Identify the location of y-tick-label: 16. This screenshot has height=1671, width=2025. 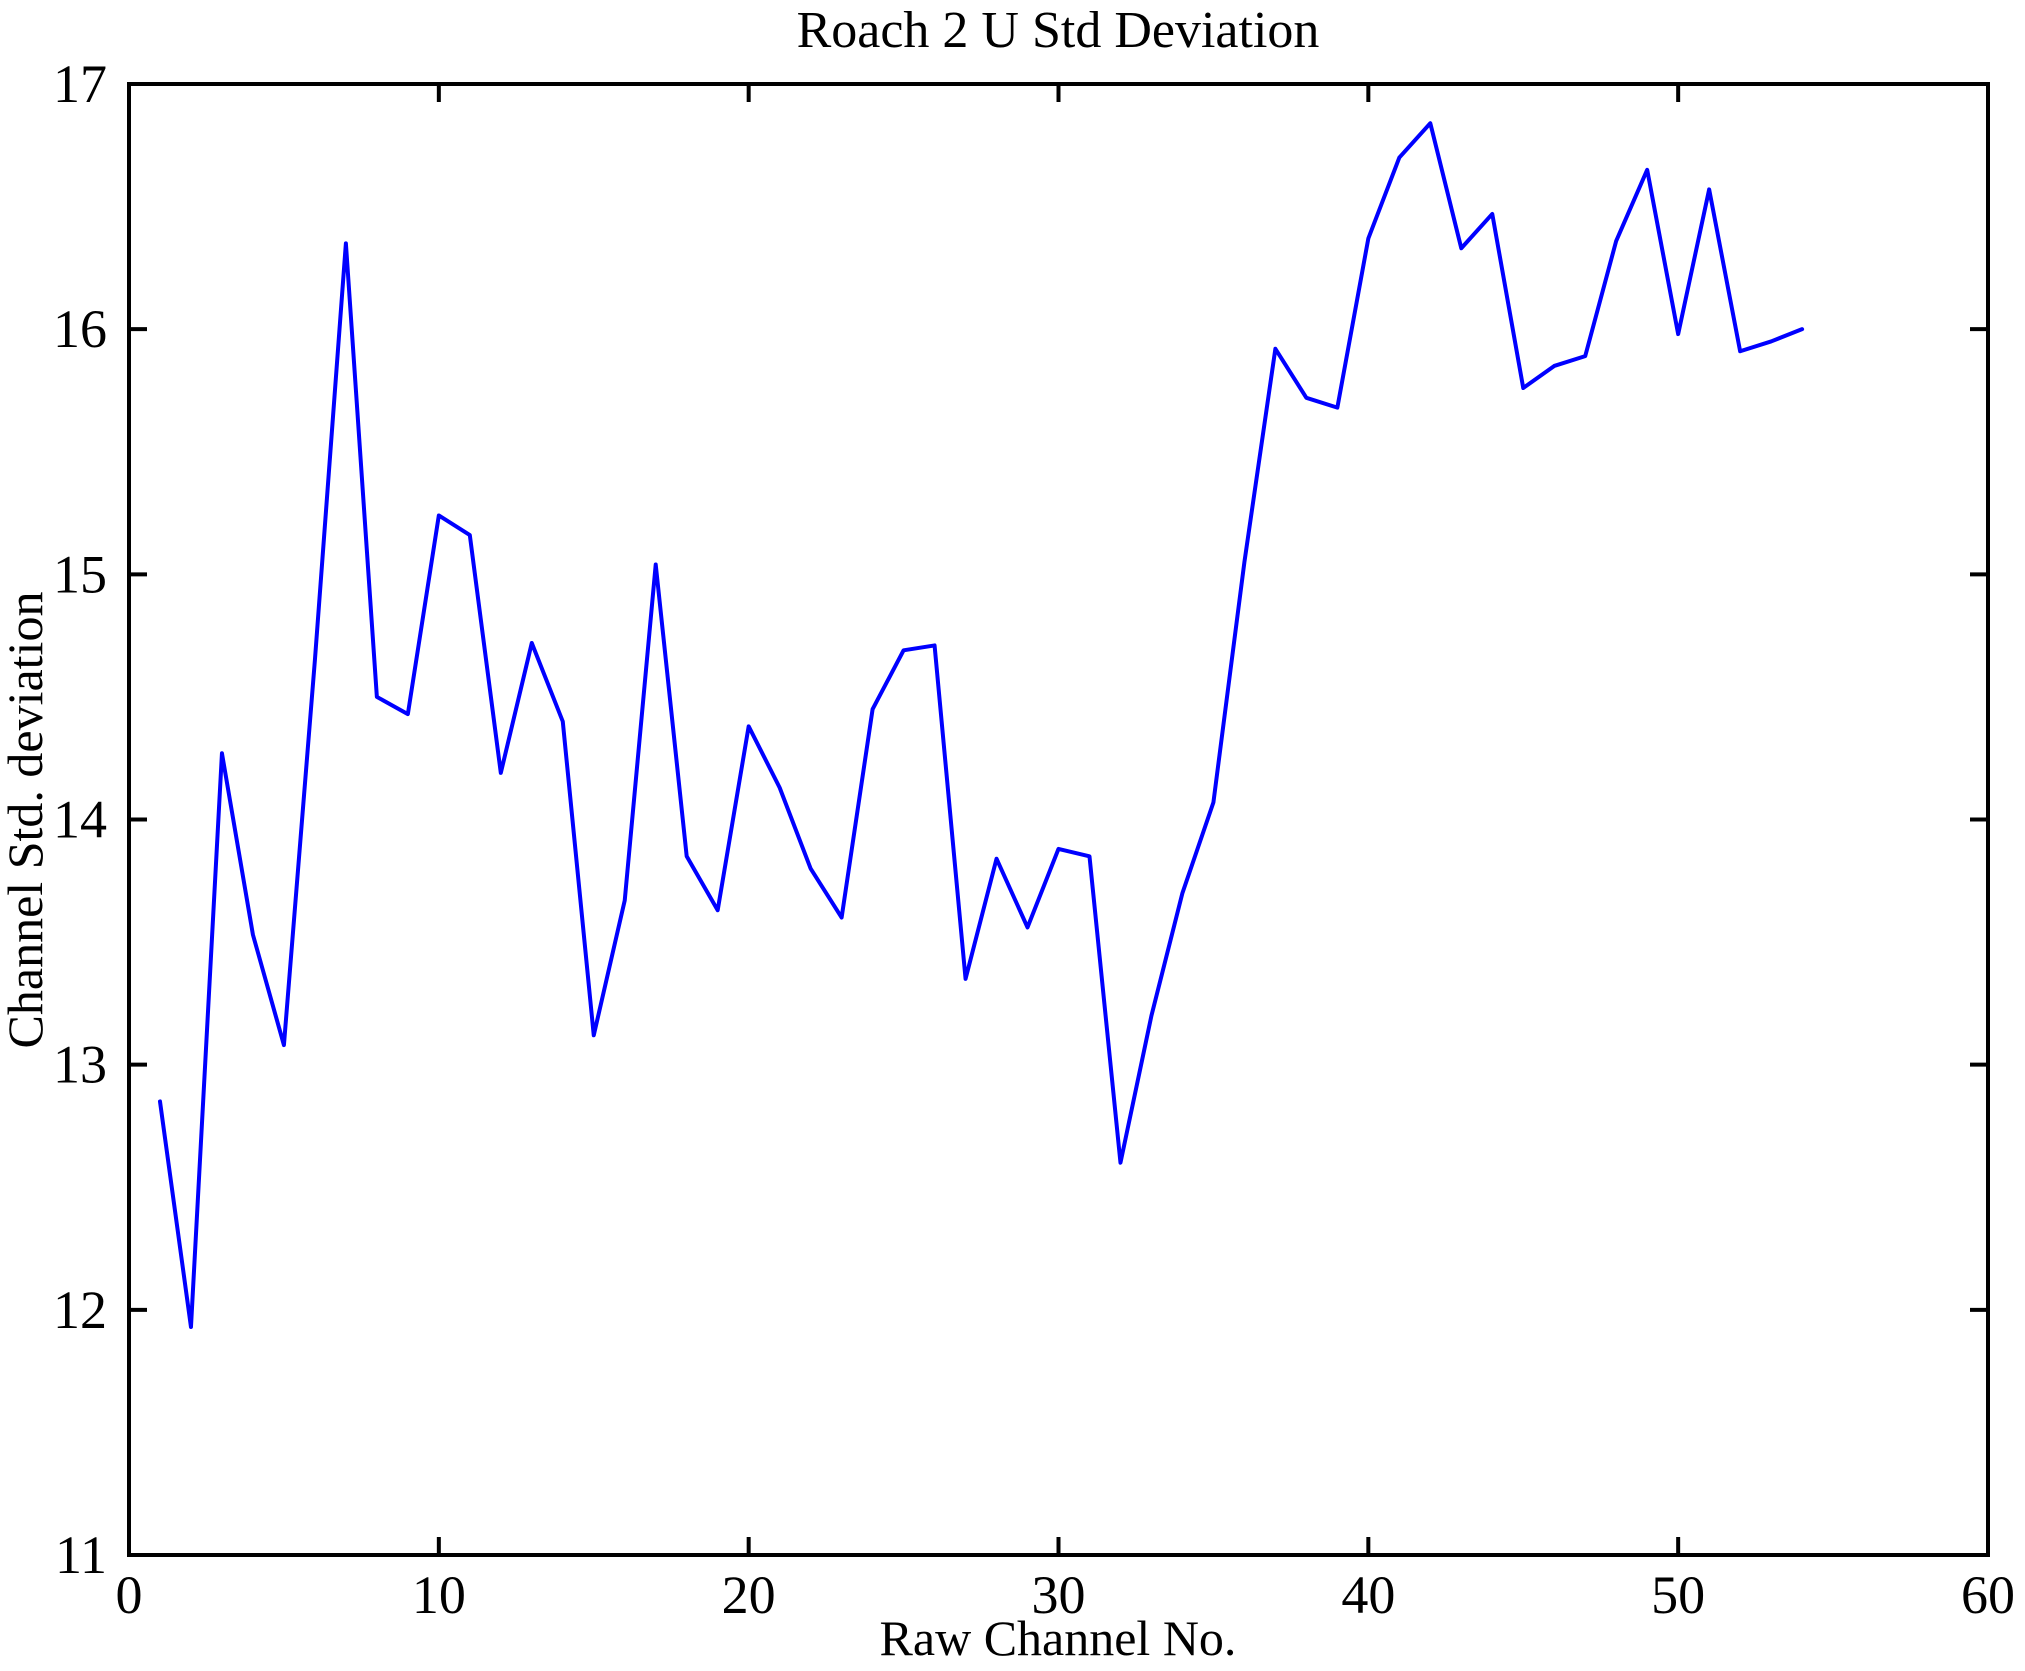
(80, 329).